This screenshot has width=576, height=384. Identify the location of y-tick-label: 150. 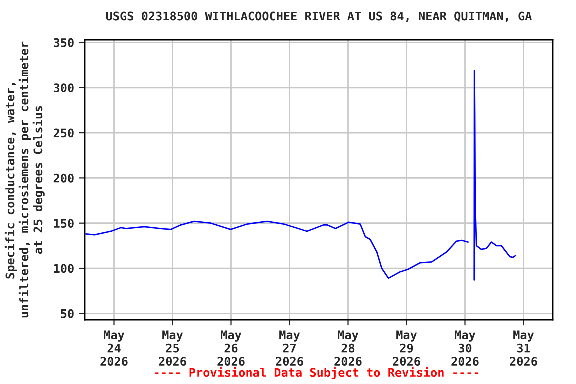
(64, 223).